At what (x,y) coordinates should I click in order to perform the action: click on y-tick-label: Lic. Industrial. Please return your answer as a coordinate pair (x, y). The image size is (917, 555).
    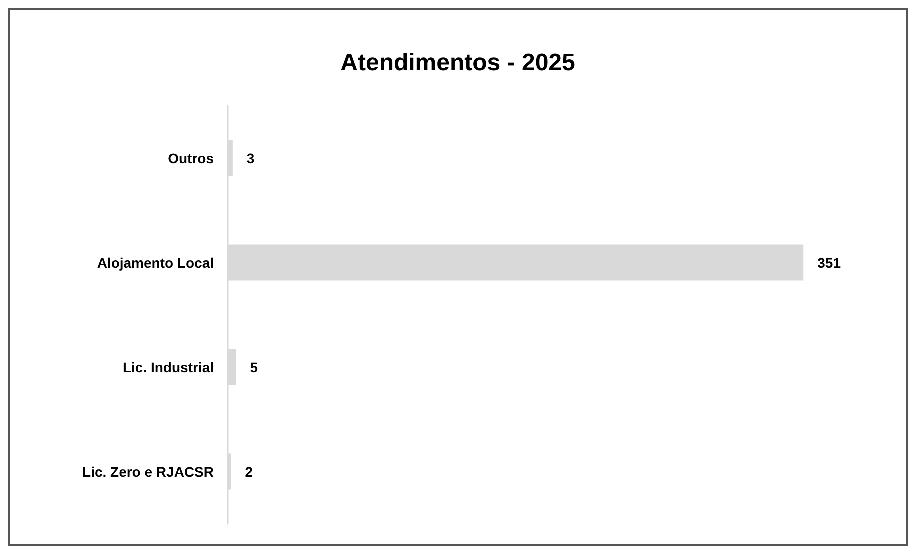
    Looking at the image, I should click on (168, 367).